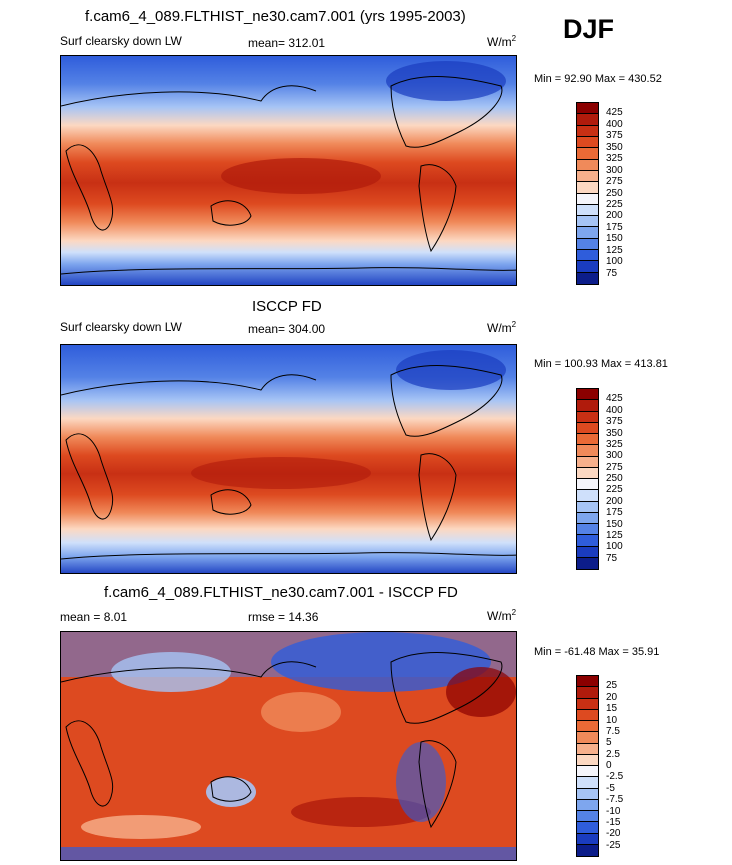 Image resolution: width=732 pixels, height=865 pixels. What do you see at coordinates (613, 811) in the screenshot?
I see `colorbar-tick-label: -10` at bounding box center [613, 811].